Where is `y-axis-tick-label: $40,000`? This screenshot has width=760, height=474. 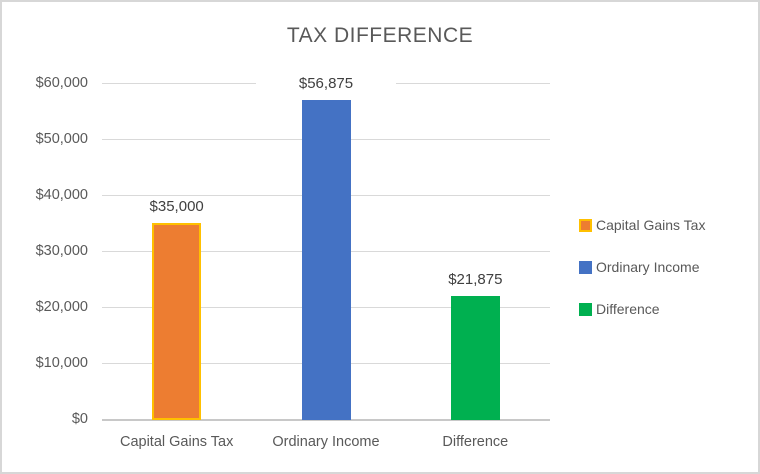 y-axis-tick-label: $40,000 is located at coordinates (61, 194).